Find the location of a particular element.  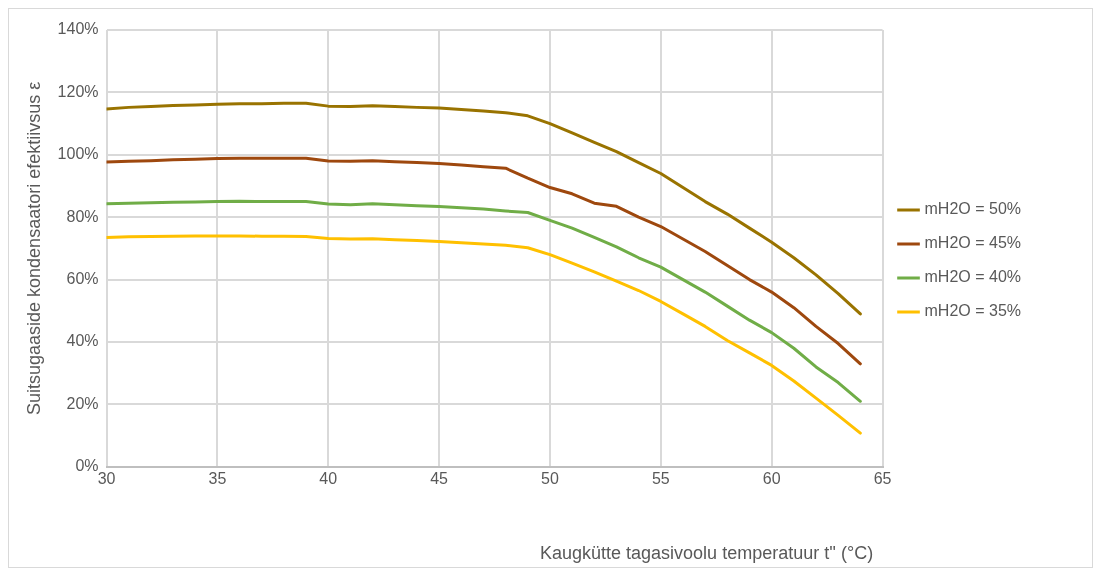

x-axis-title: Kaugkütte tagasivoolu temperatuur t'' (°C) is located at coordinates (707, 553).